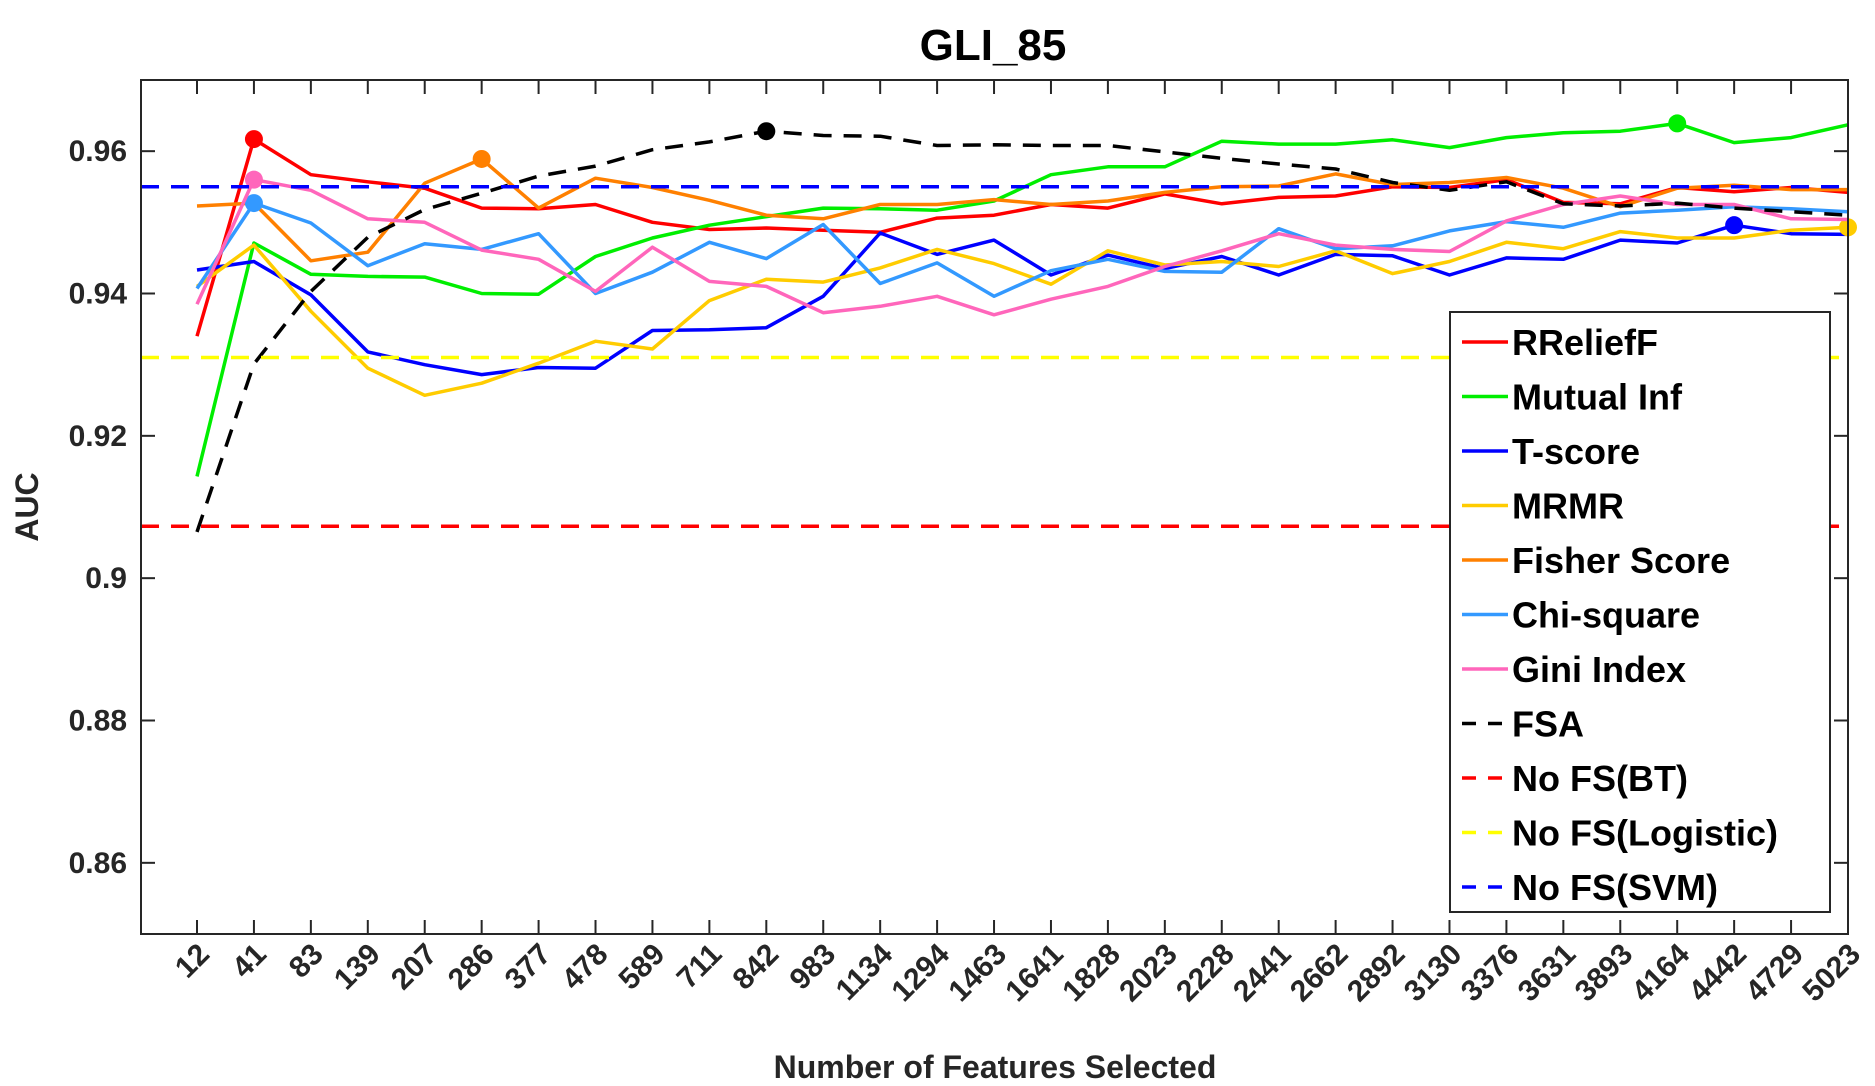  I want to click on series-marker-mutual-inf, so click(1677, 123).